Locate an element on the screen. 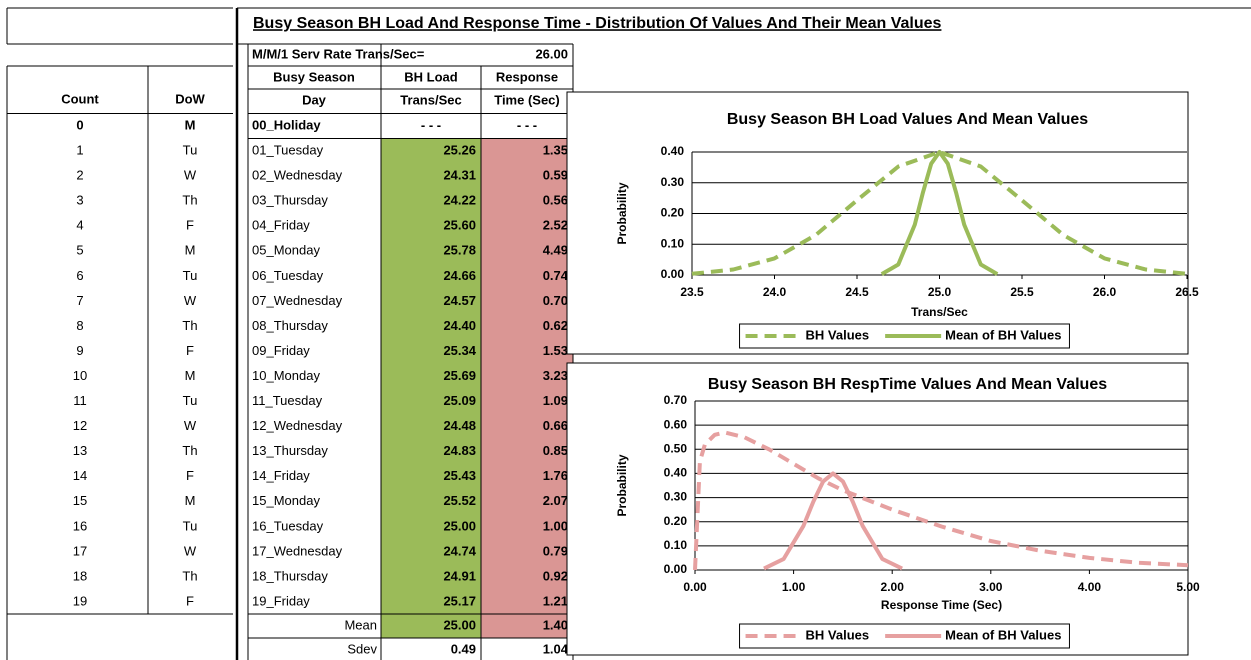 The width and height of the screenshot is (1251, 660). resp-cell: 1.35 is located at coordinates (555, 150).